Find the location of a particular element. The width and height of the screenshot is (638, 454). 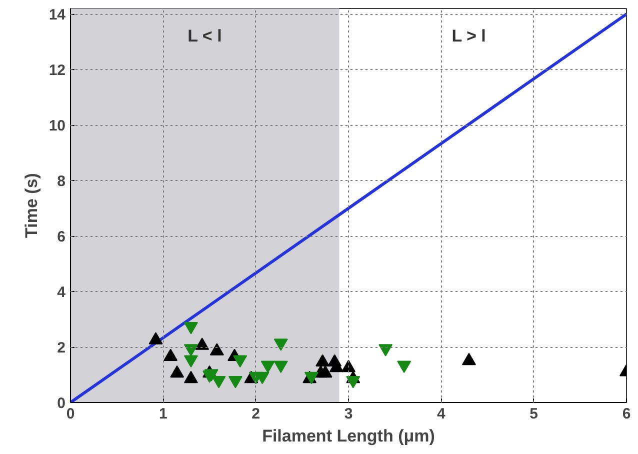

x-tick-label: 6 is located at coordinates (626, 414).